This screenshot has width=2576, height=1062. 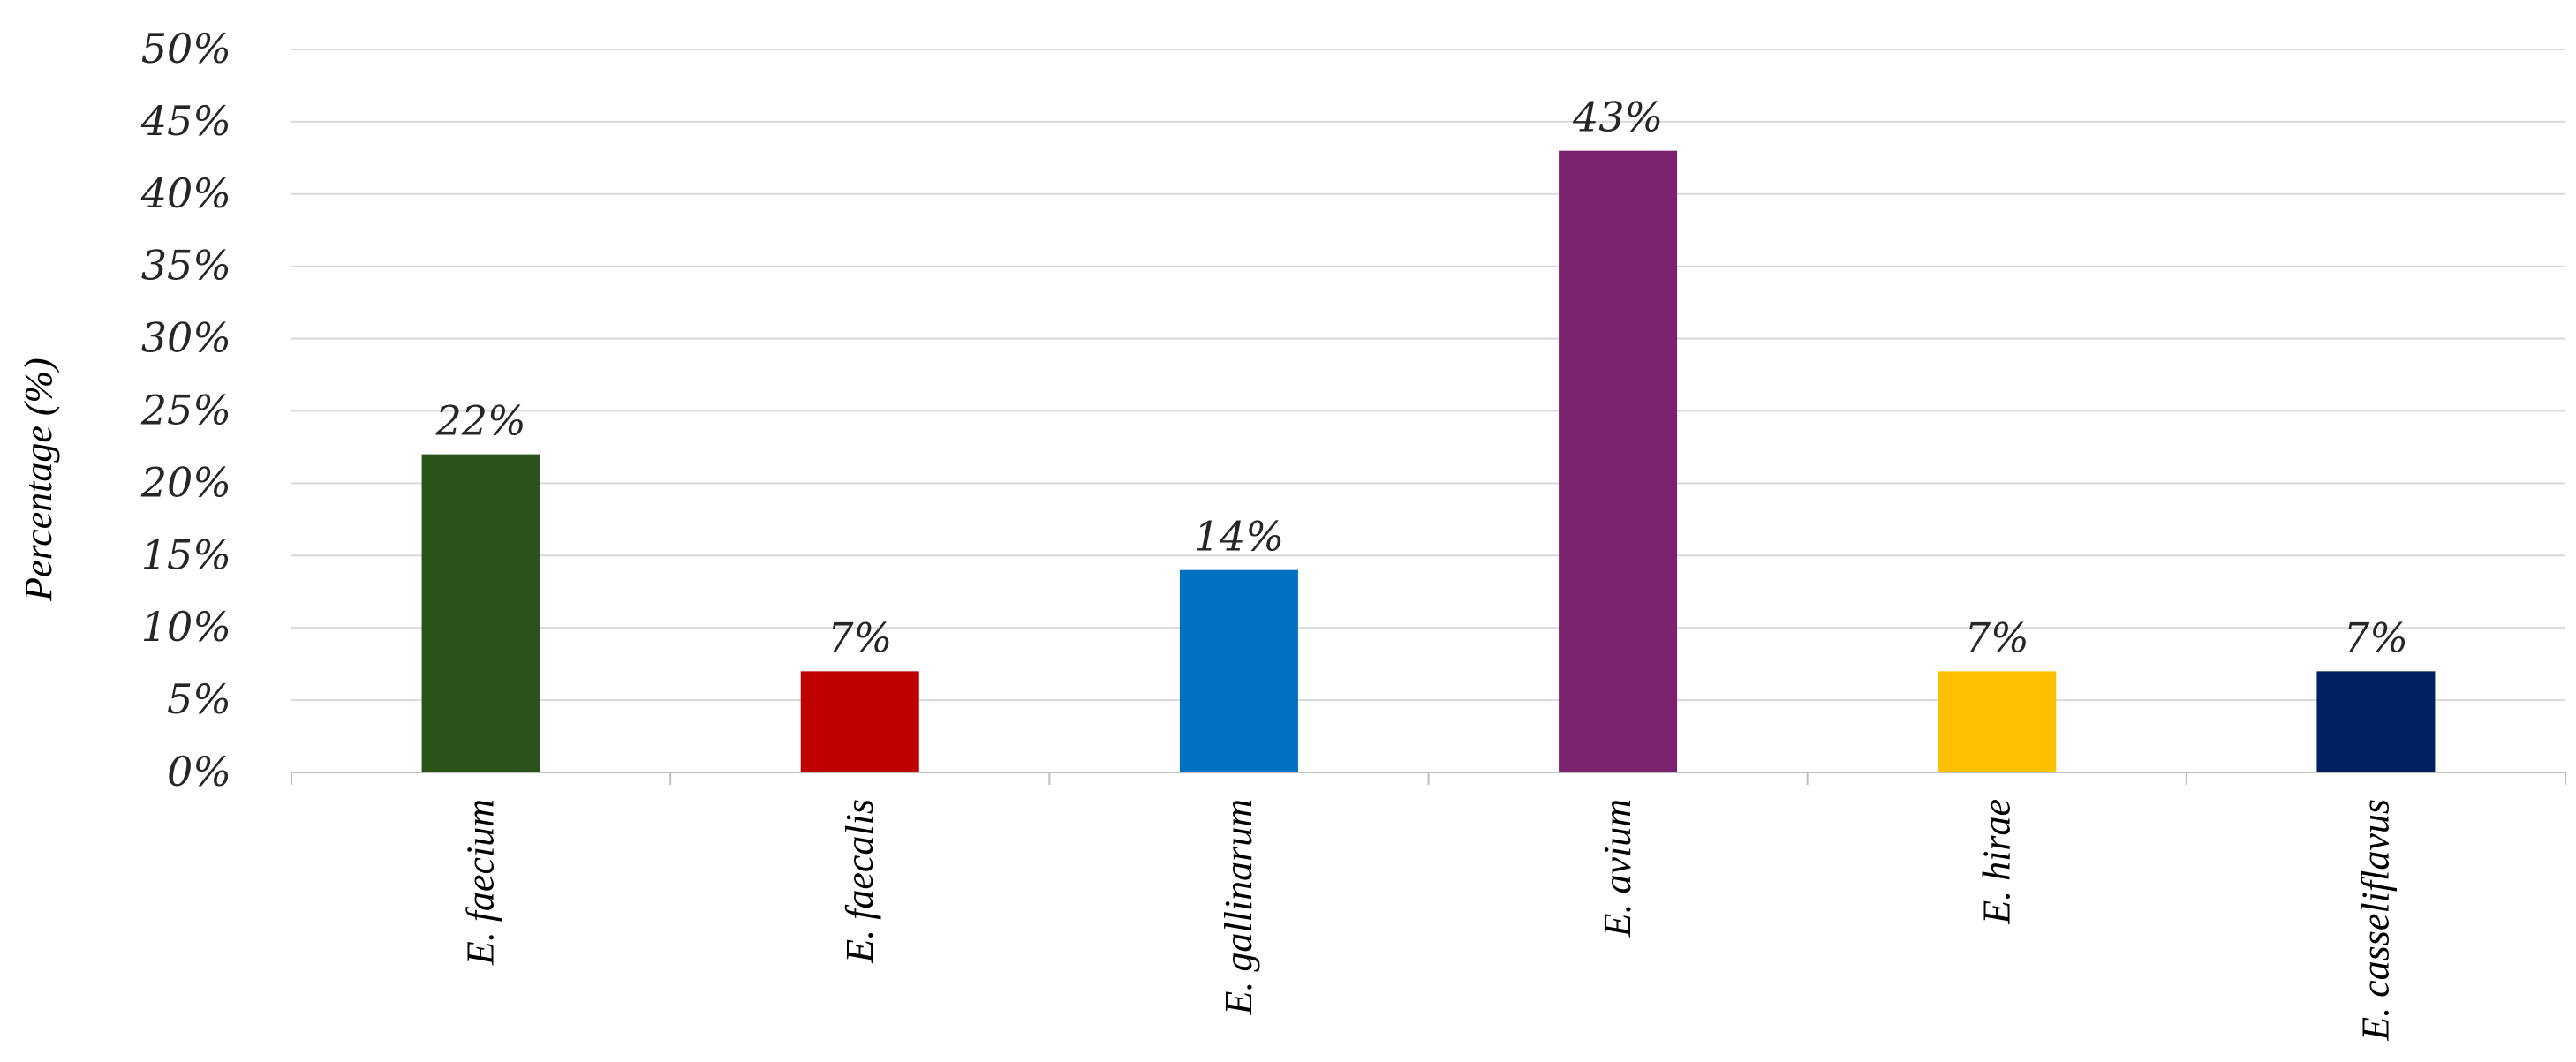 I want to click on y-tick-label: 30%, so click(x=186, y=338).